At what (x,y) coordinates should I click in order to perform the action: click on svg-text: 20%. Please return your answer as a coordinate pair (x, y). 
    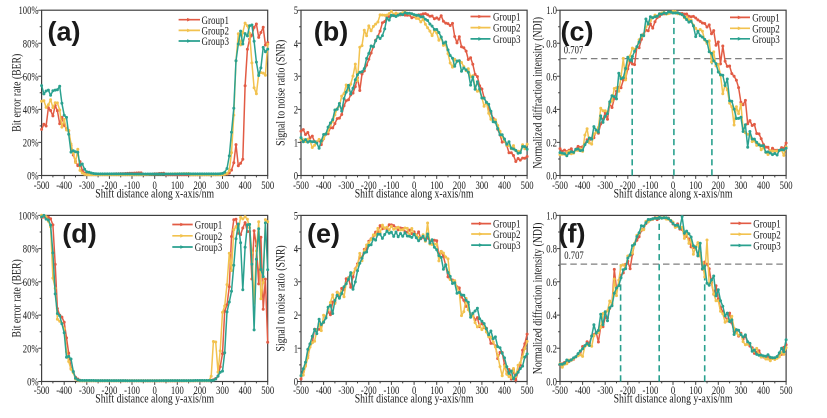
    Looking at the image, I should click on (31, 349).